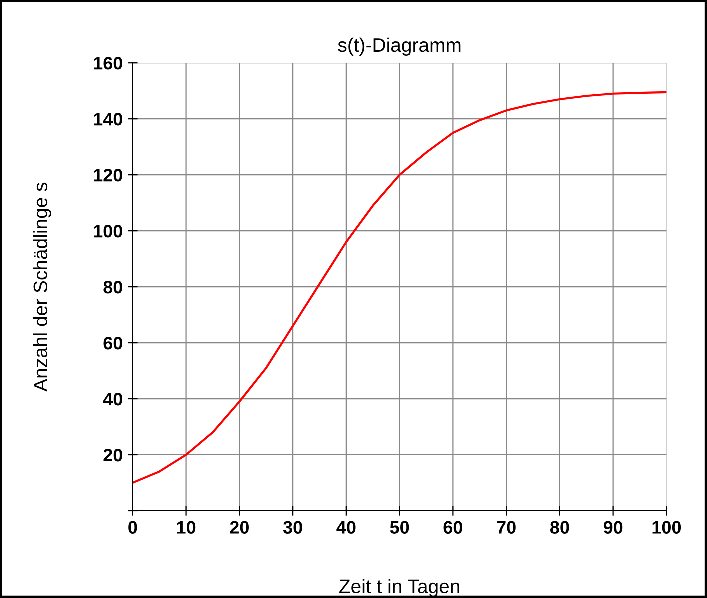 This screenshot has height=598, width=707. Describe the element at coordinates (506, 527) in the screenshot. I see `x-tick-label: 70` at that location.